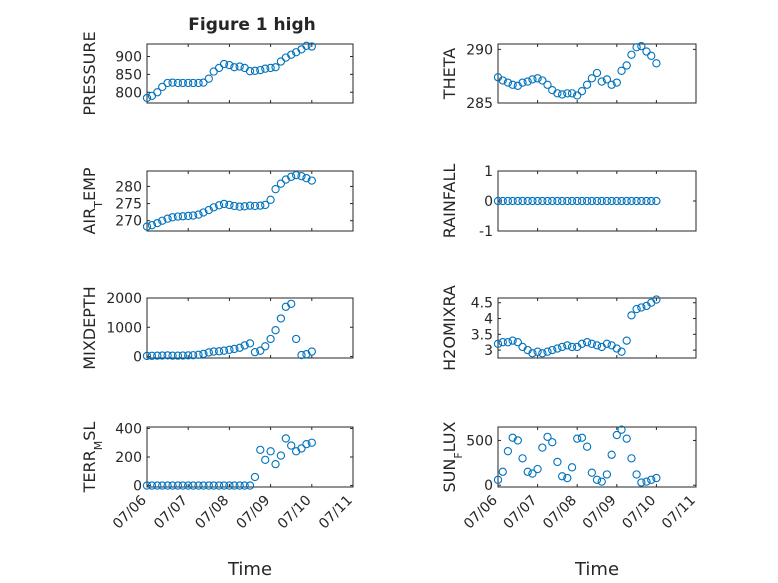 This screenshot has width=778, height=583. I want to click on y-tick-label: 3.5, so click(482, 335).